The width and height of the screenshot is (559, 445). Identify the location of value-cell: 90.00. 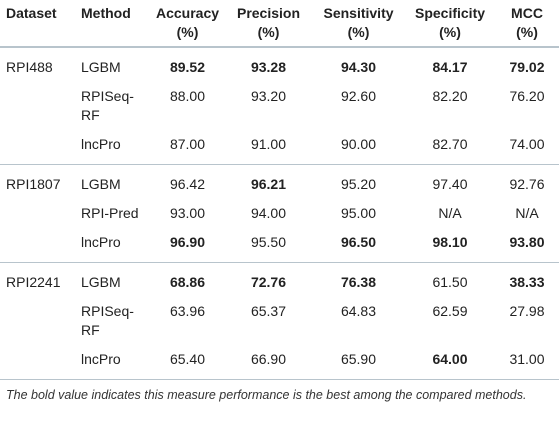
(358, 147).